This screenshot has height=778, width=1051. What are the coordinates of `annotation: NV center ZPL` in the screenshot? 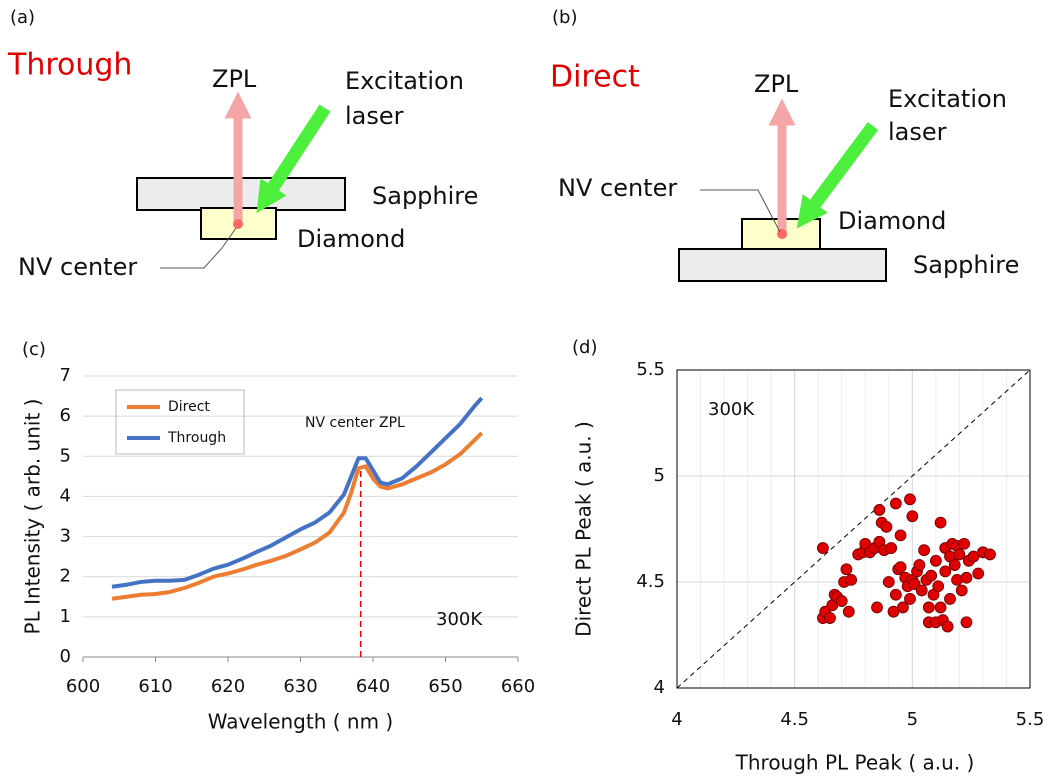 It's located at (355, 423).